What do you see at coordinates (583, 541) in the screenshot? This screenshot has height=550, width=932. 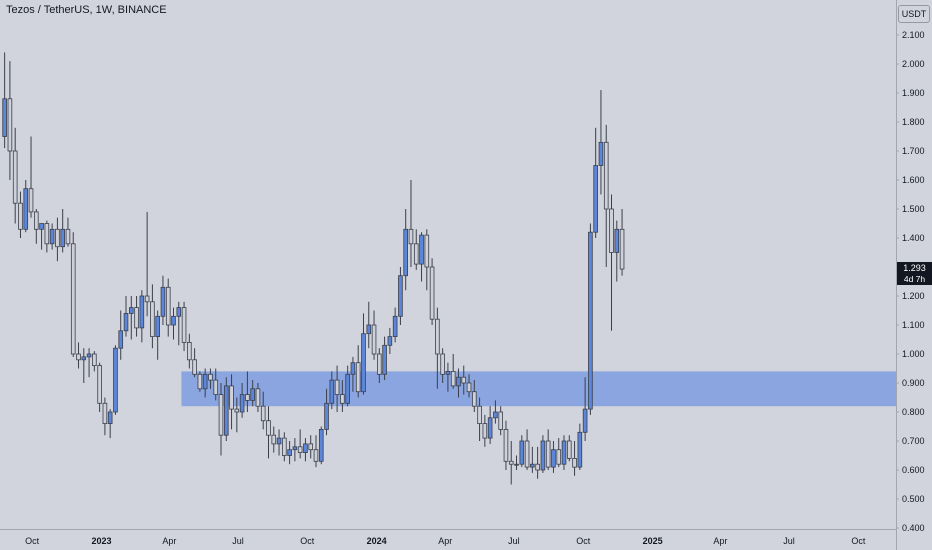 I see `x-tick-label: Oct` at bounding box center [583, 541].